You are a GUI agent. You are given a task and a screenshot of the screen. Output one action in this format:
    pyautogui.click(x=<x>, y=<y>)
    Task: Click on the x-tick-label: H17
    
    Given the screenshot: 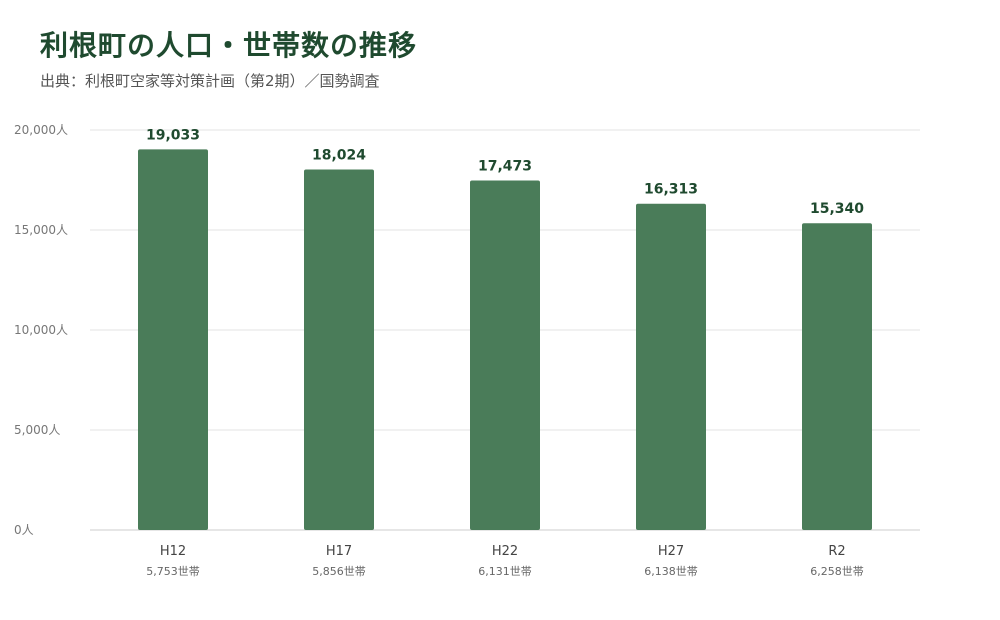 What is the action you would take?
    pyautogui.click(x=339, y=551)
    